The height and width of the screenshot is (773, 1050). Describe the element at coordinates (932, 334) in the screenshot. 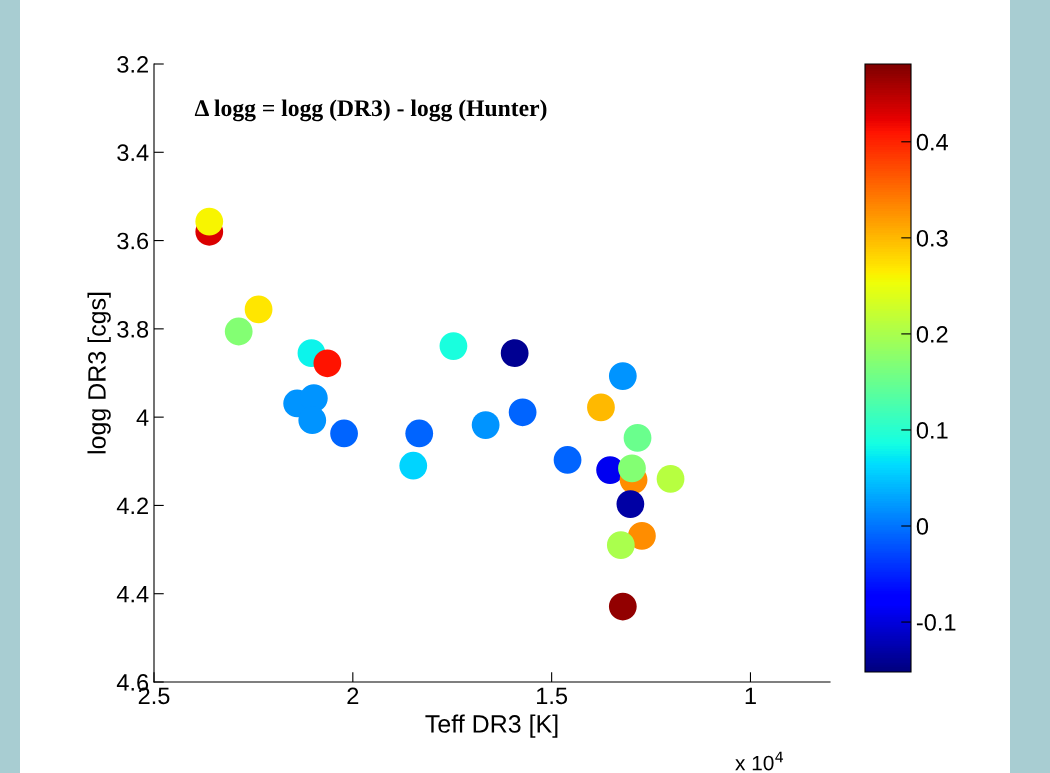

I see `color-bar-label: 0.2` at that location.